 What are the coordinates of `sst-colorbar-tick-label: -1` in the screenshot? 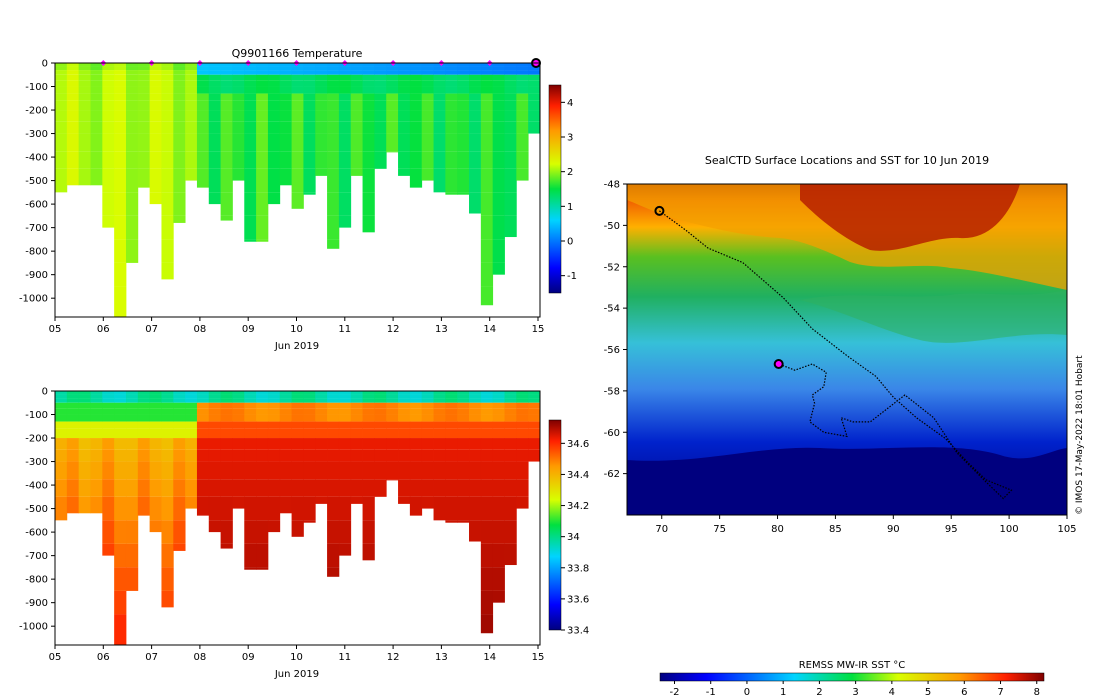 It's located at (711, 692).